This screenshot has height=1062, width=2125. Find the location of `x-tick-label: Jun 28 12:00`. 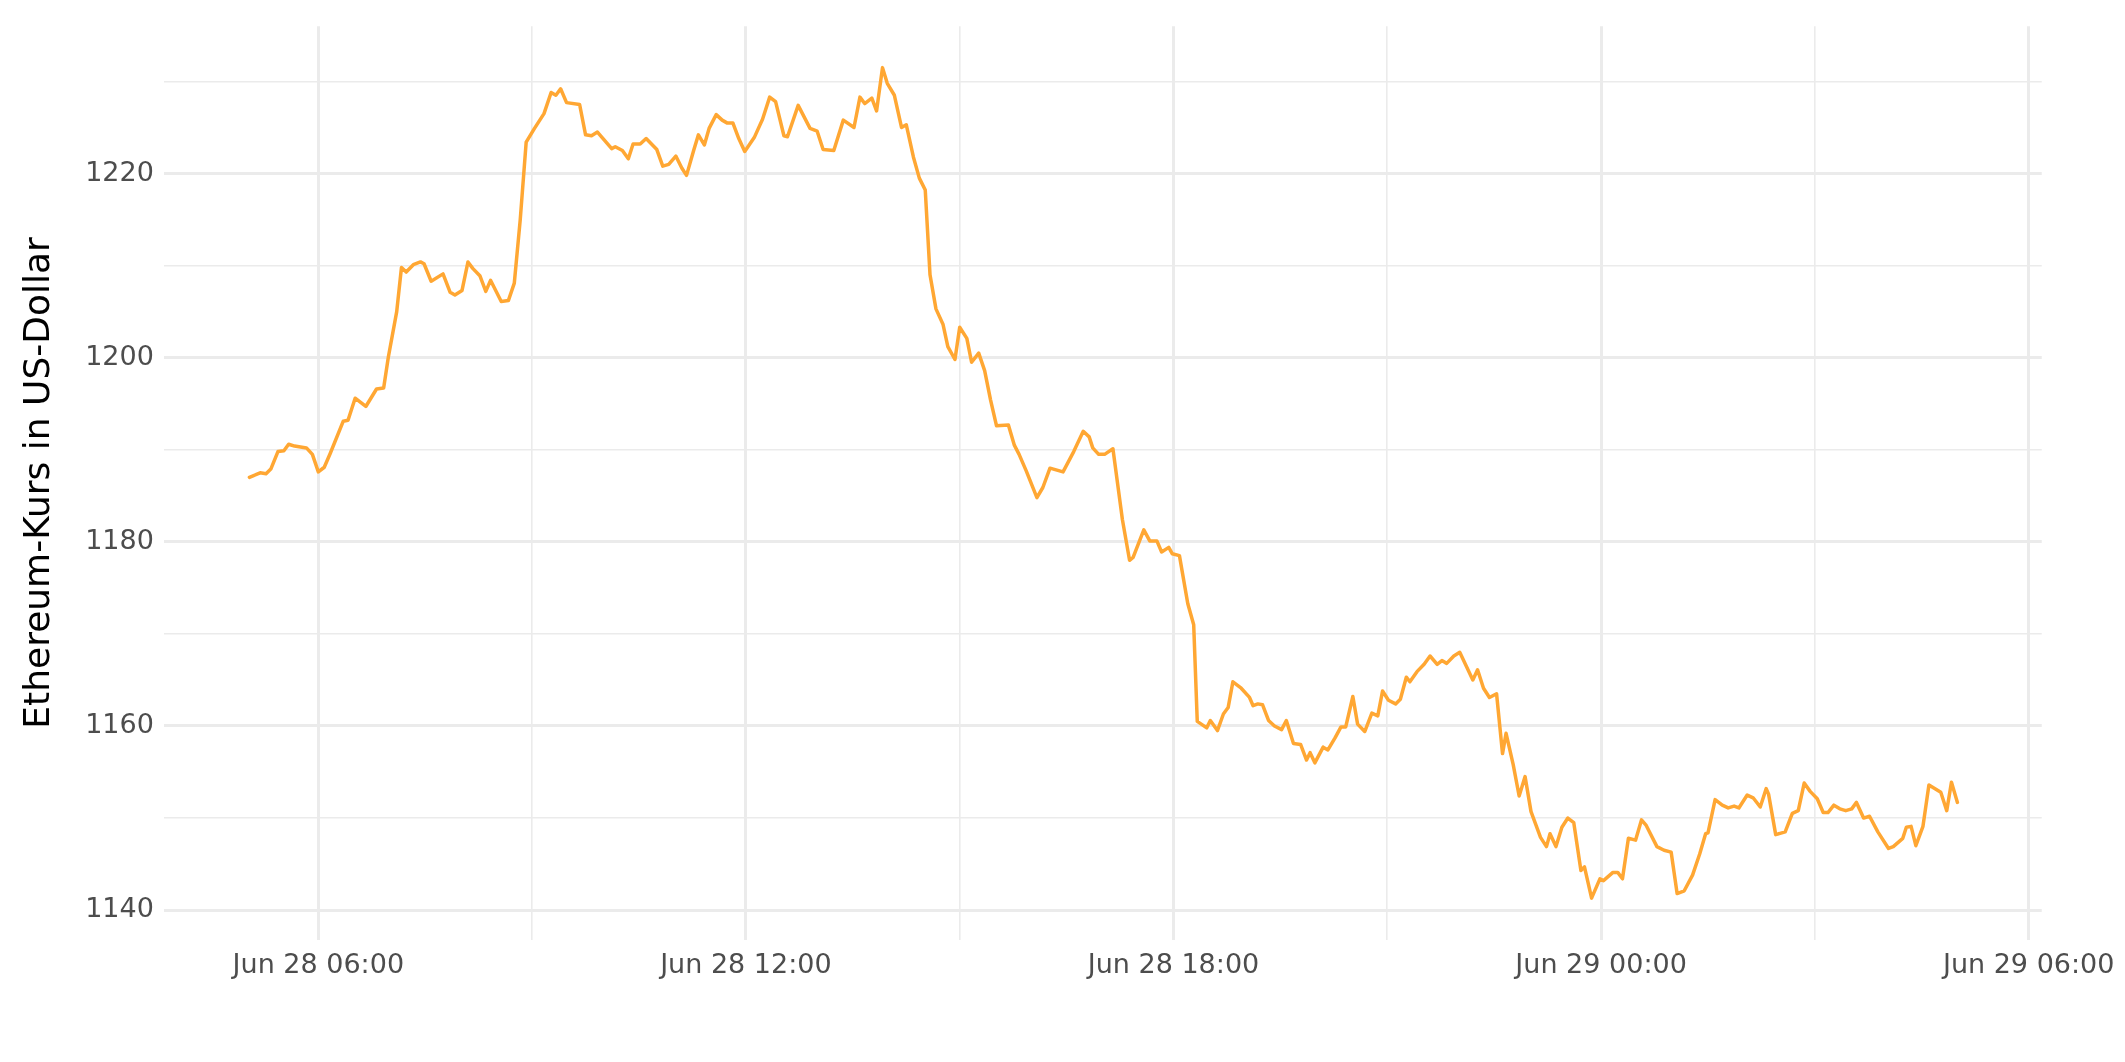

x-tick-label: Jun 28 12:00 is located at coordinates (745, 963).